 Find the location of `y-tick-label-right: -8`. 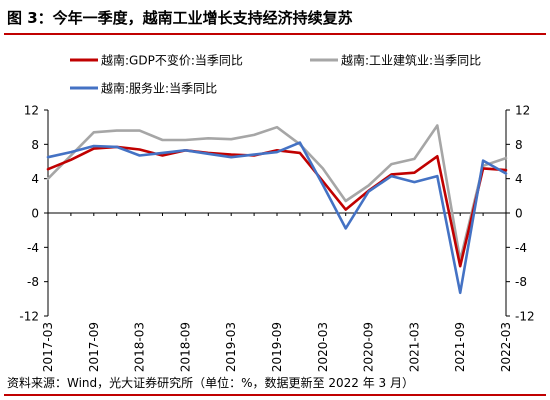

y-tick-label-right: -8 is located at coordinates (521, 282).